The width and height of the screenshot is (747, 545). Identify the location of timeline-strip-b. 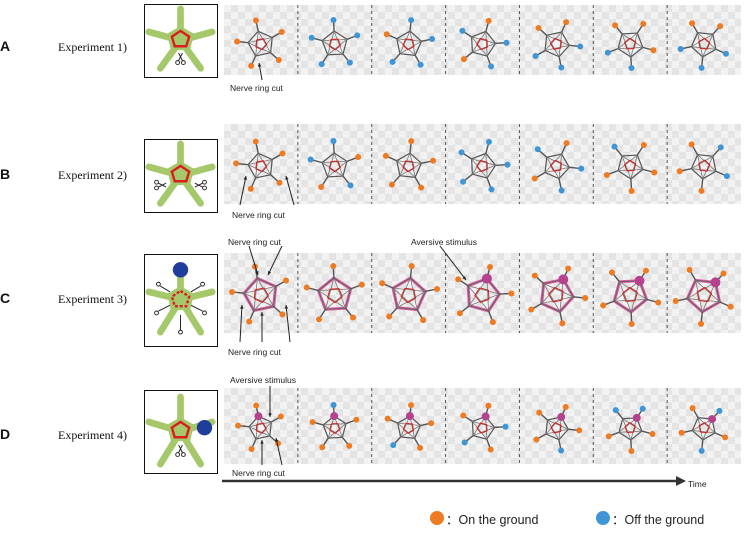
(482, 164).